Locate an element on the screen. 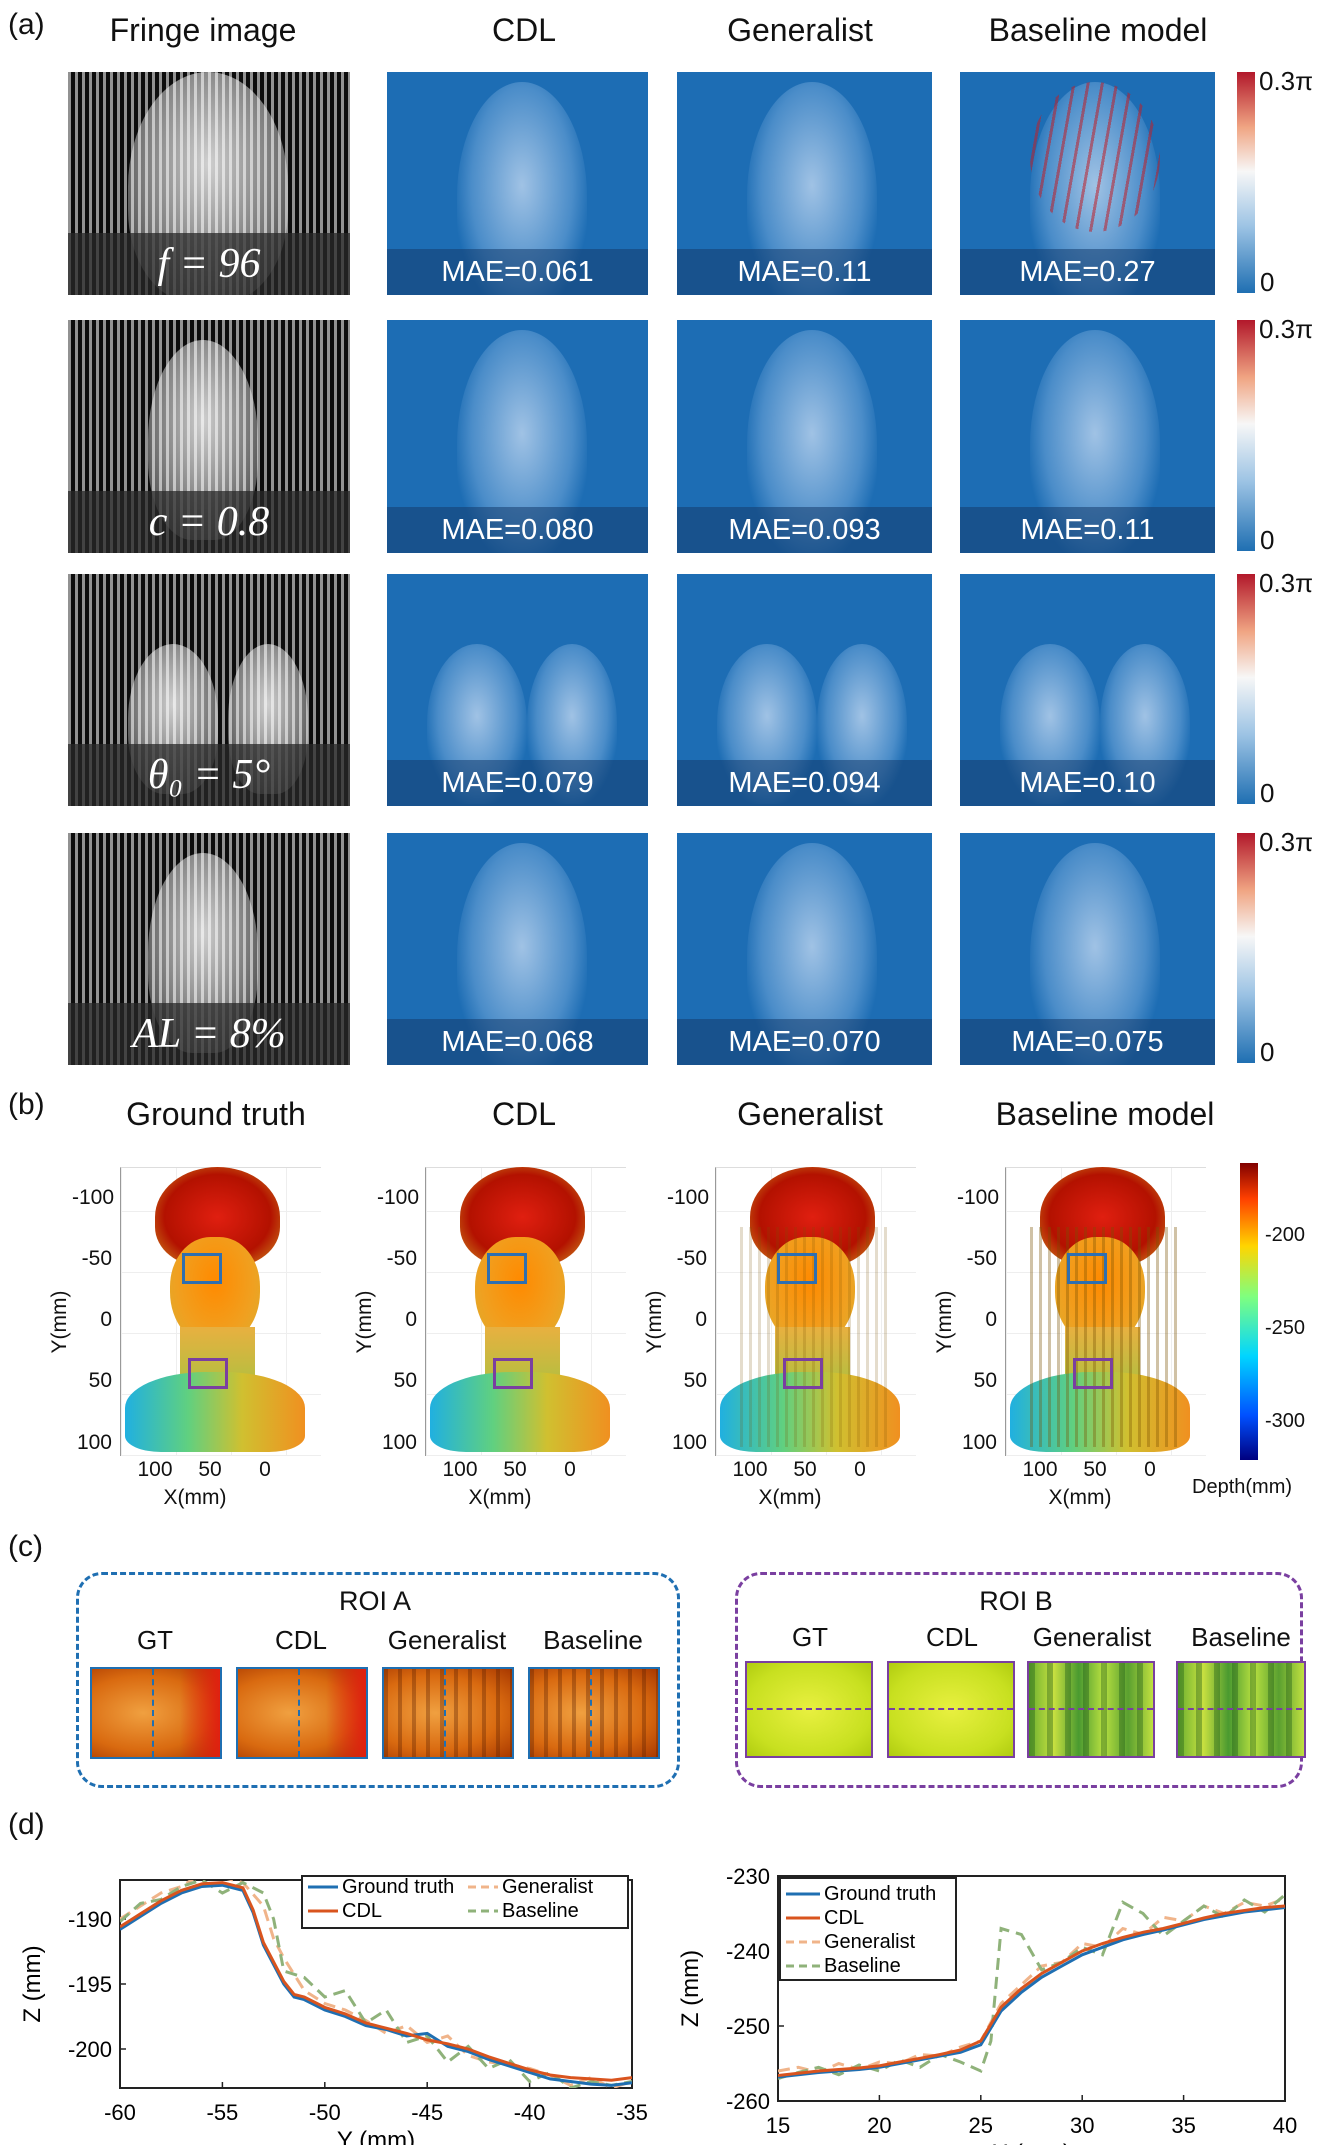 The image size is (1332, 2145). b-title-generalist: Generalist is located at coordinates (810, 1114).